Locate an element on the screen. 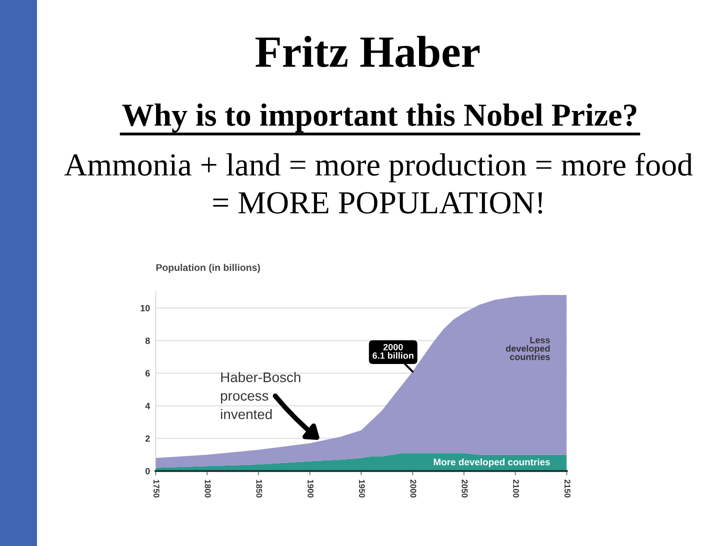  y-tick-label: 4 is located at coordinates (147, 406).